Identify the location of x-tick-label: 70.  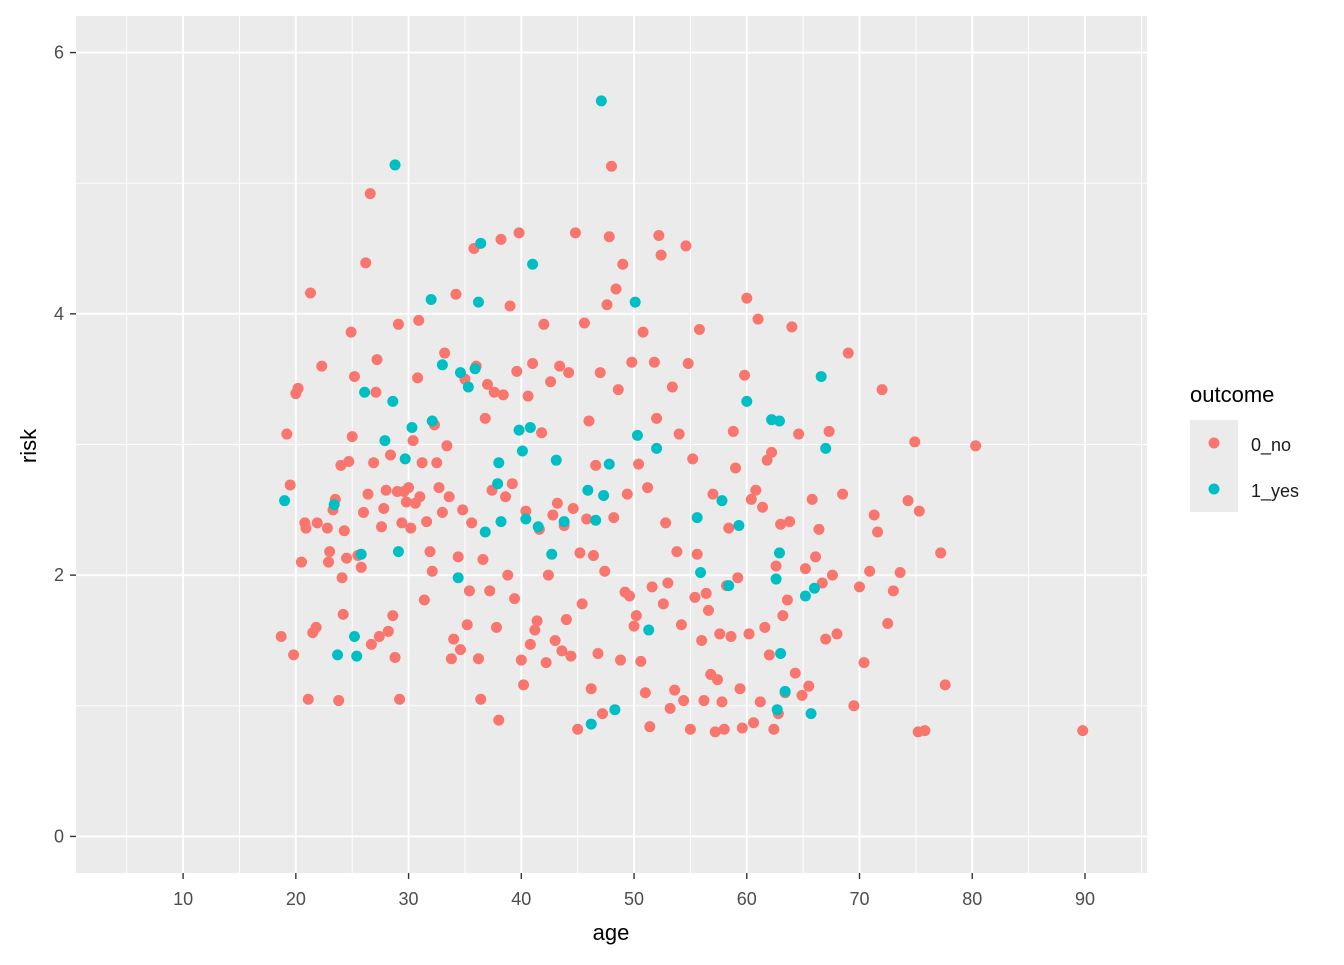
(860, 899).